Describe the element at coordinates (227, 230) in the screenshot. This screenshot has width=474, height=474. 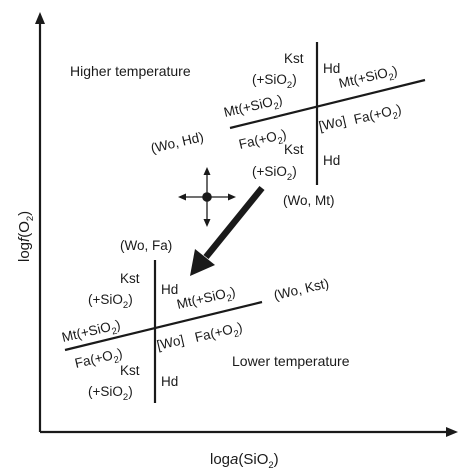
I see `shift-arrow` at that location.